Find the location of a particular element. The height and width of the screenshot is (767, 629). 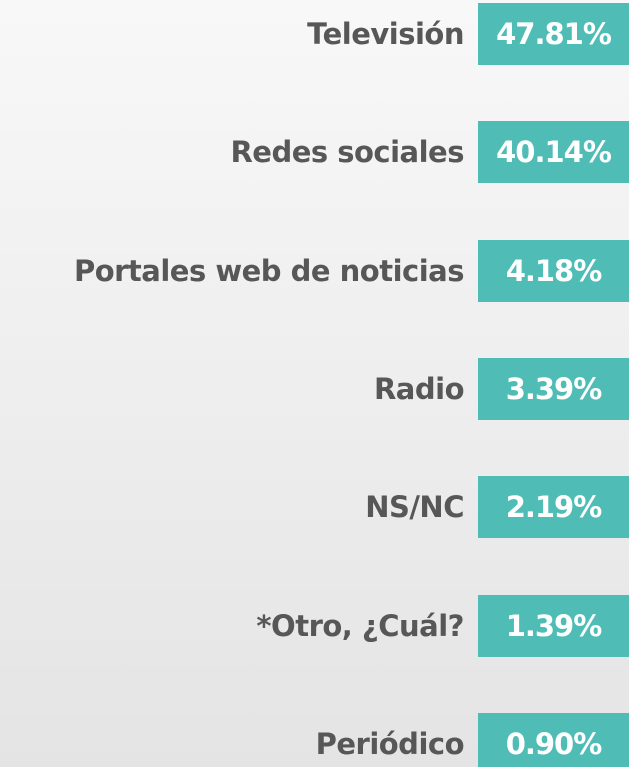

item-value: 1.39% is located at coordinates (553, 625).